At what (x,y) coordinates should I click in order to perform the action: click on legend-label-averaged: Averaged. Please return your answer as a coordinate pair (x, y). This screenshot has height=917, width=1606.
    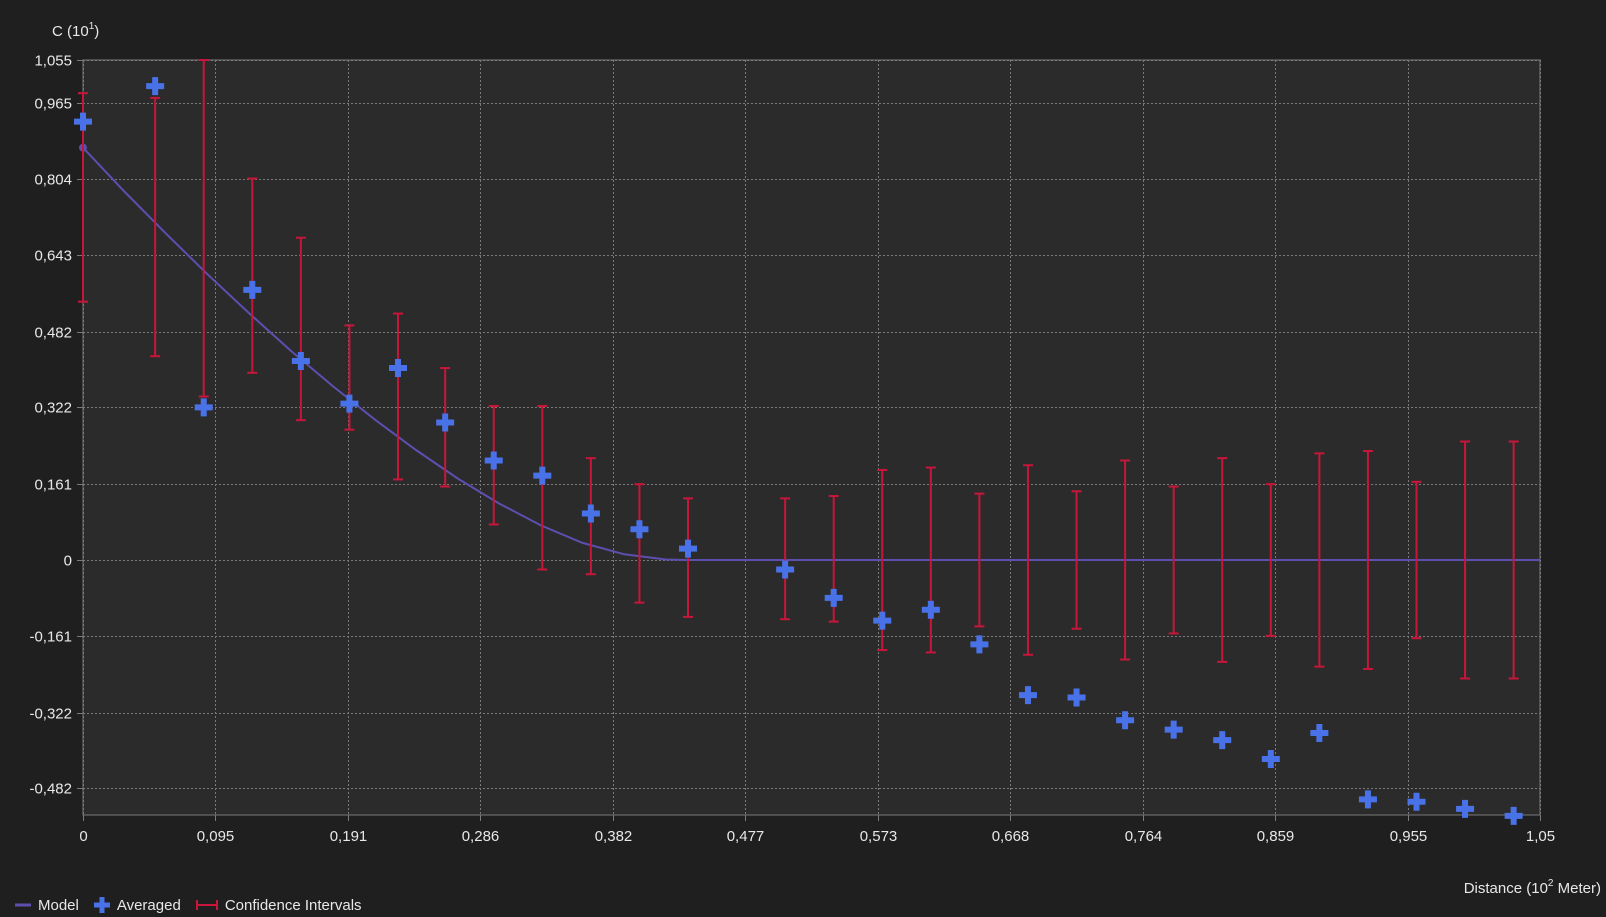
    Looking at the image, I should click on (148, 905).